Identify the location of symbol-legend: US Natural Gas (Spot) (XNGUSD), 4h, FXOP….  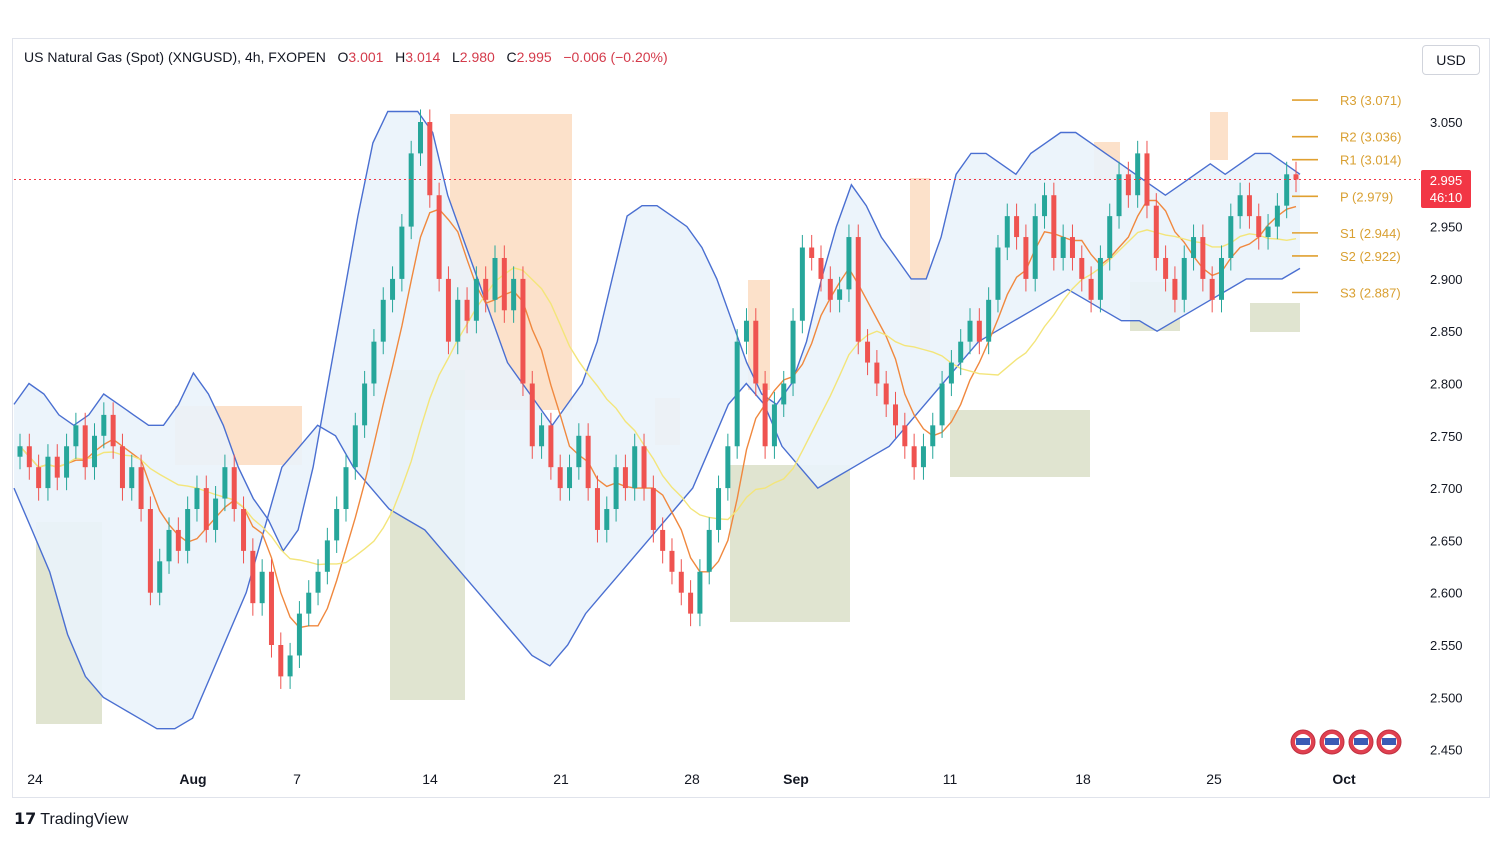
(346, 57).